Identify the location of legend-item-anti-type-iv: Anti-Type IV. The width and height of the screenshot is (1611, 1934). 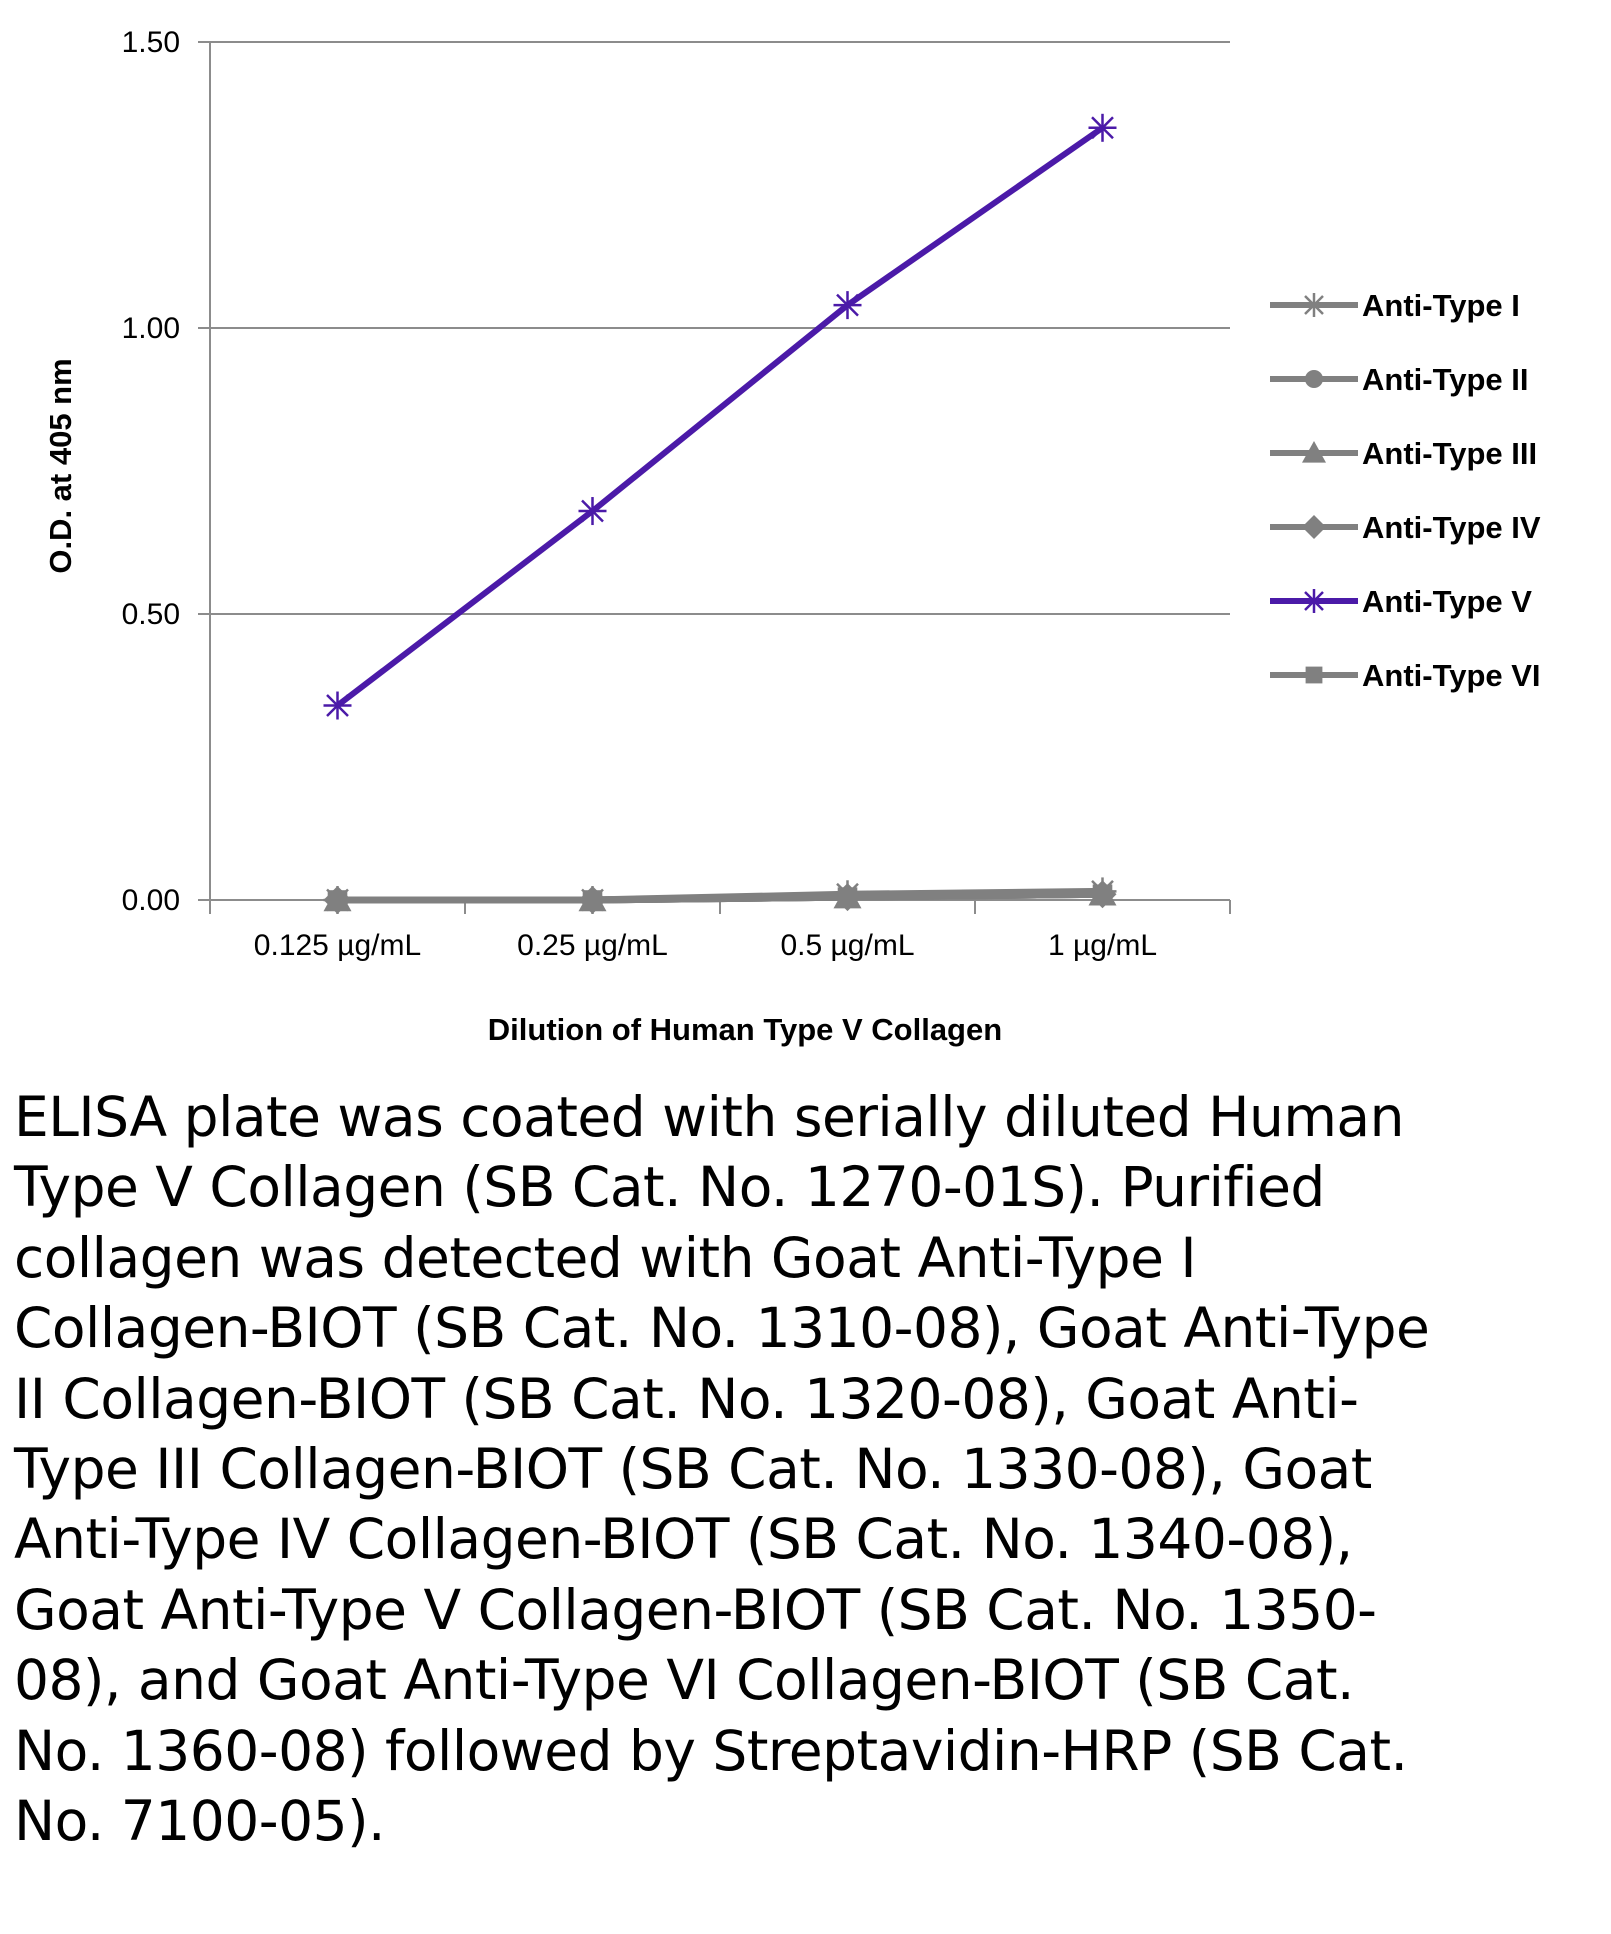
(1405, 527).